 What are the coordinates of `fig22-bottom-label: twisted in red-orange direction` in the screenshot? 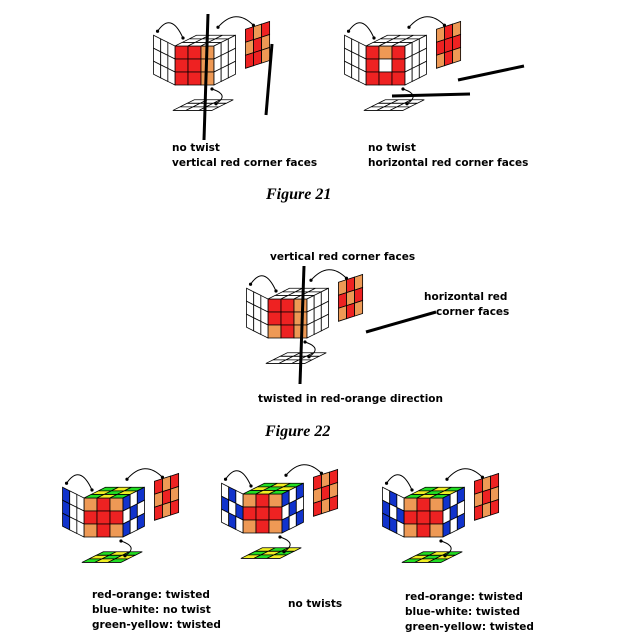 It's located at (350, 399).